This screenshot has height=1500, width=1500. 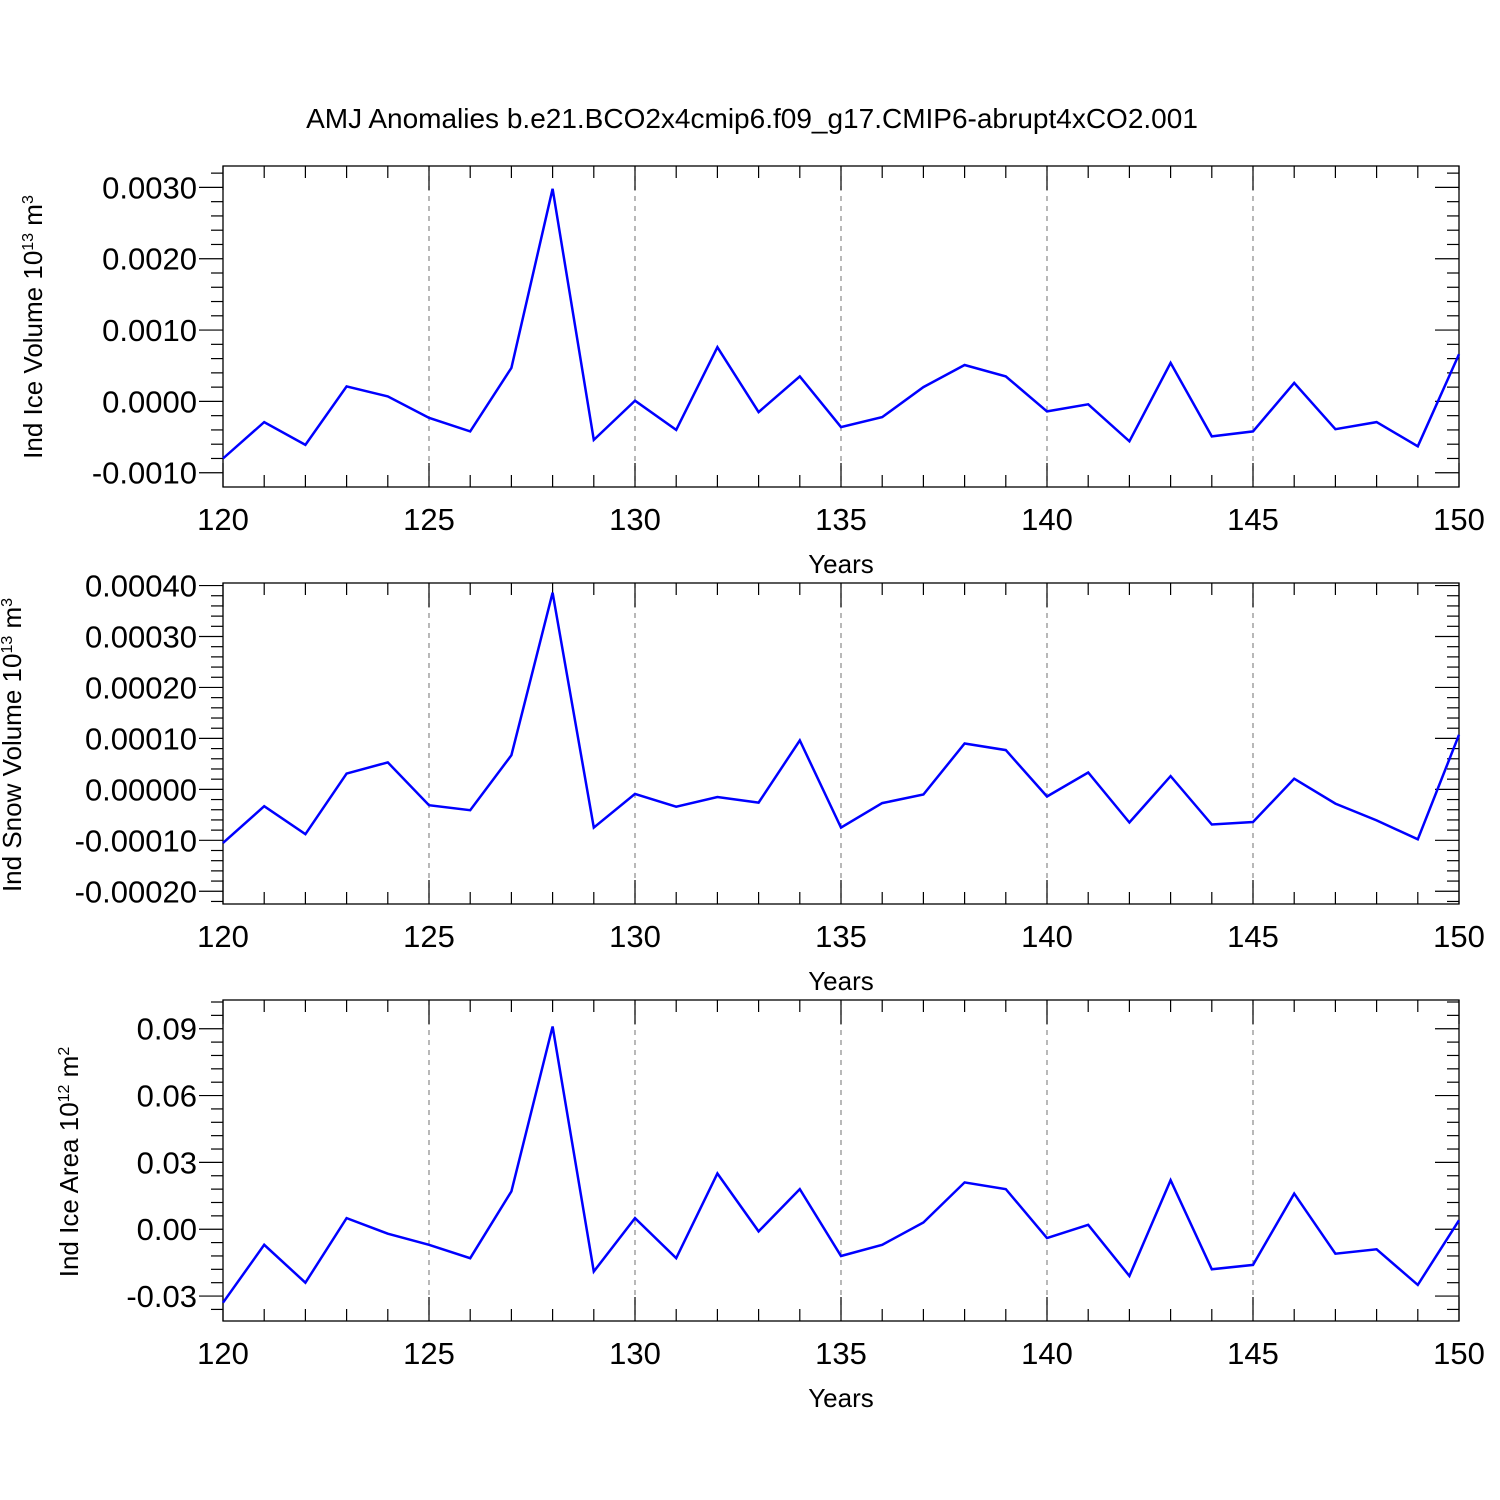 I want to click on y-tick-label: -0.00020, so click(x=136, y=891).